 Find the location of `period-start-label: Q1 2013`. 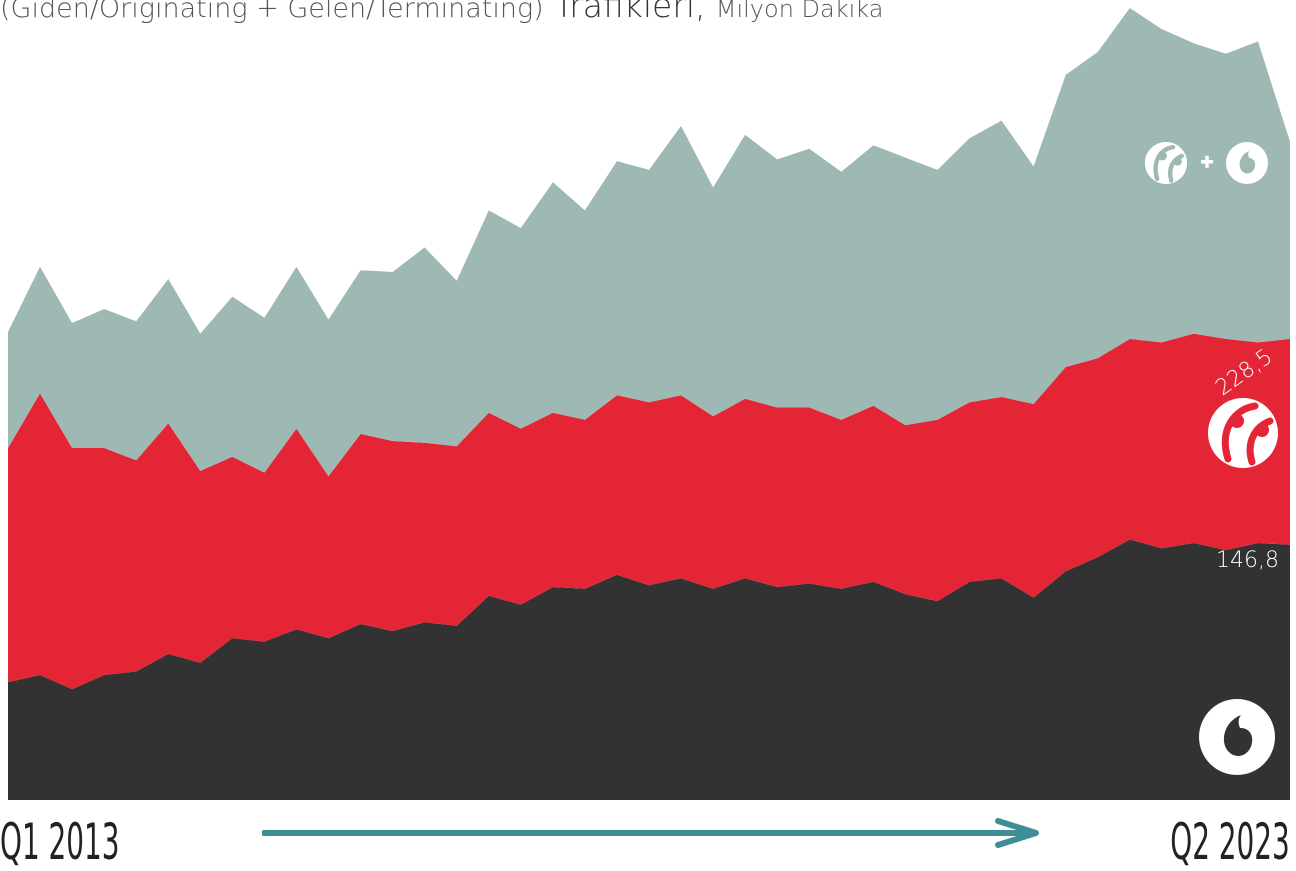

period-start-label: Q1 2013 is located at coordinates (60, 842).